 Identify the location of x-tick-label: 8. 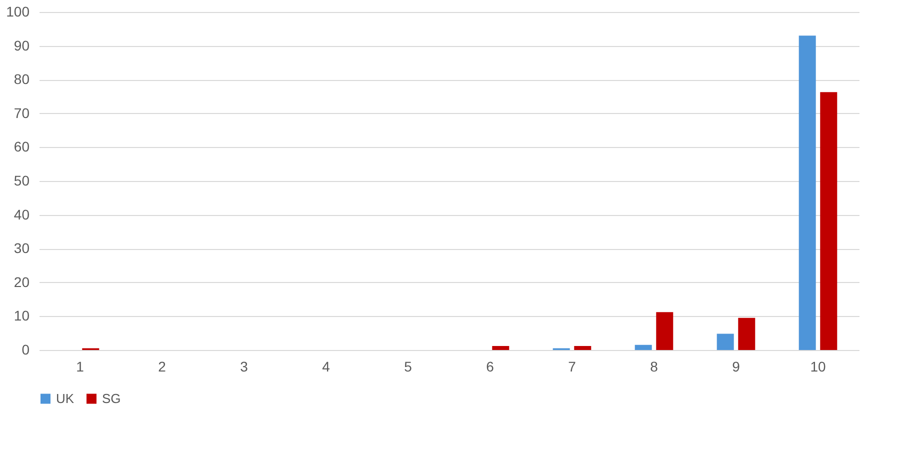
(654, 366).